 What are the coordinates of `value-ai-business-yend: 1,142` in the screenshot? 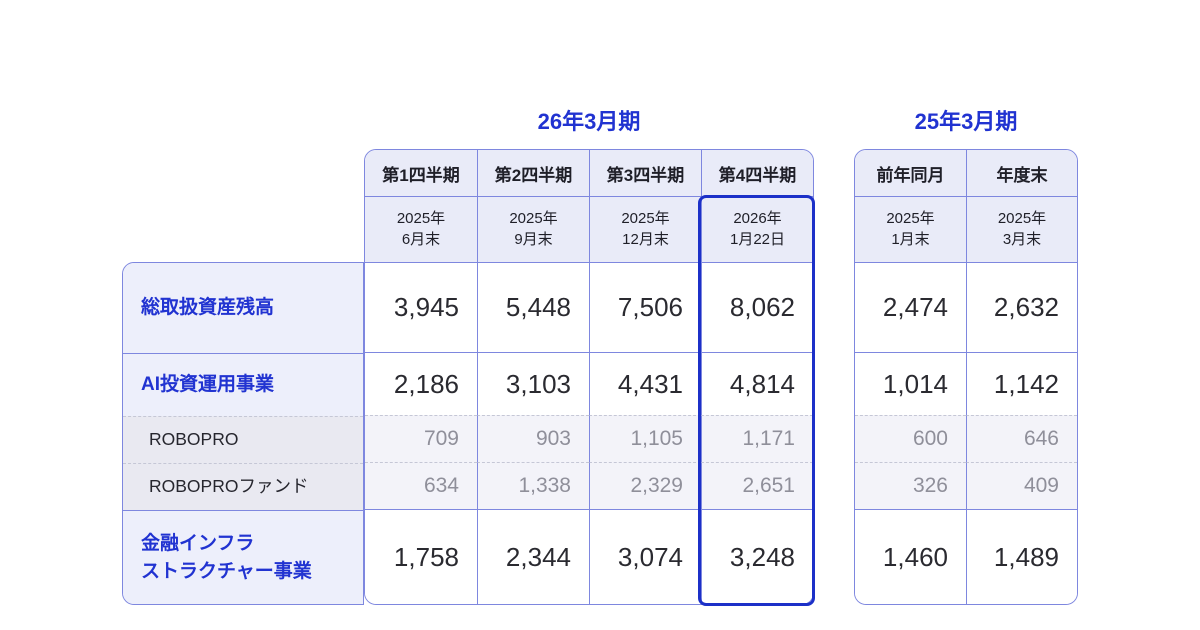 It's located at (1021, 383).